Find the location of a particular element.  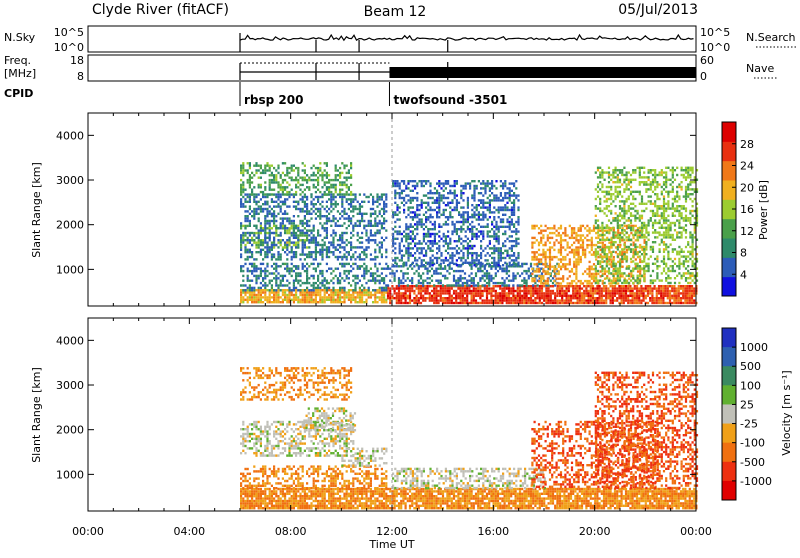

freq-trace is located at coordinates (468, 71).